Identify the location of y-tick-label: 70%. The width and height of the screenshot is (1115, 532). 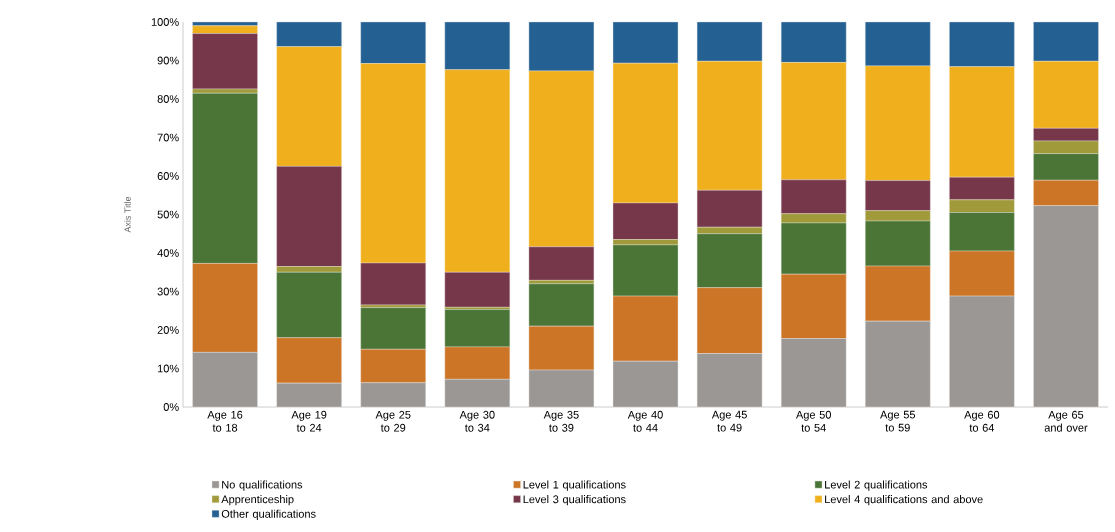
(168, 137).